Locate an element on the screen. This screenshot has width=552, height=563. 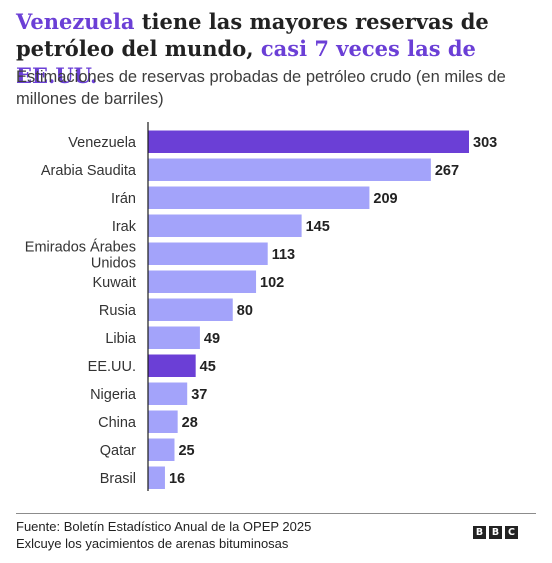
bar-emirados-arabes-unidos is located at coordinates (208, 253).